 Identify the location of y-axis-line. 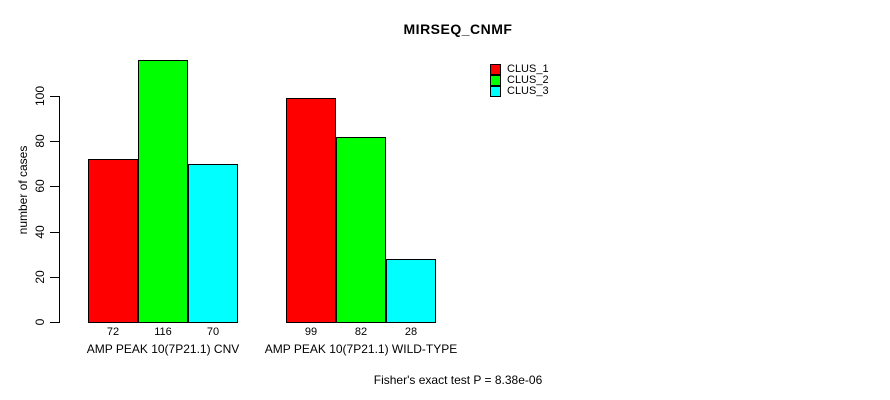
(59, 209).